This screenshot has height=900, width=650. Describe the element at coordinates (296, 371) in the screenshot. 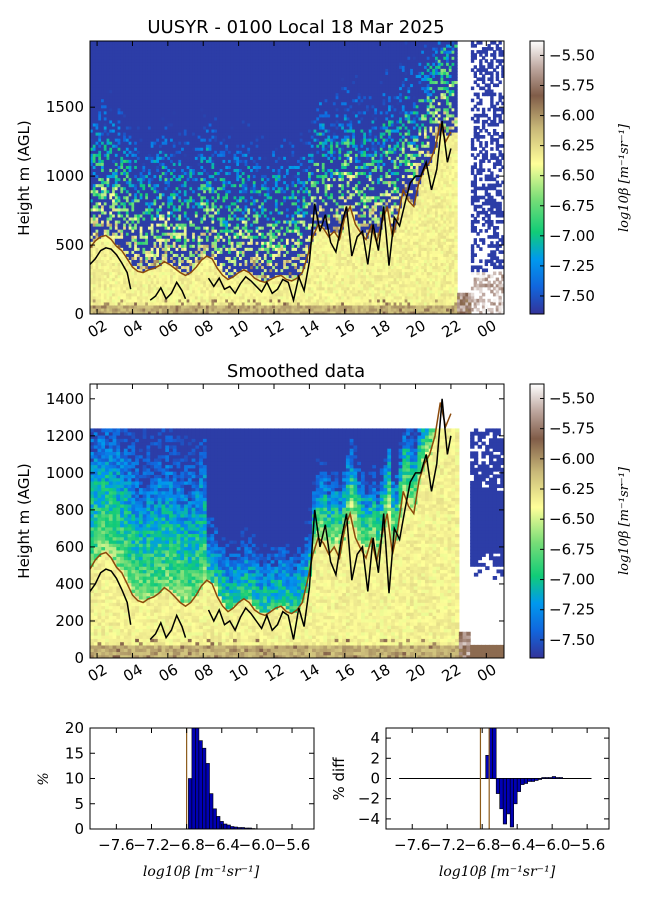

I see `smoothed-title: Smoothed data` at that location.